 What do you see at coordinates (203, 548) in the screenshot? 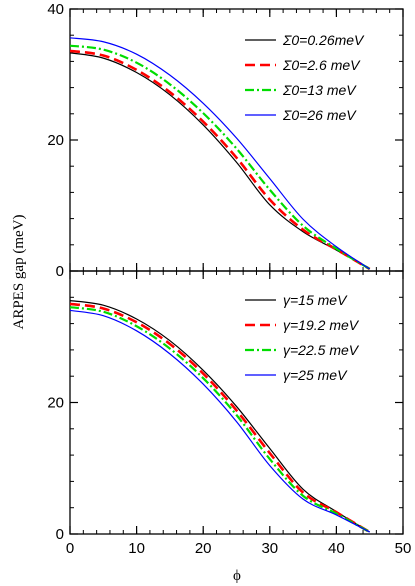
I see `x-tick-label: 20` at bounding box center [203, 548].